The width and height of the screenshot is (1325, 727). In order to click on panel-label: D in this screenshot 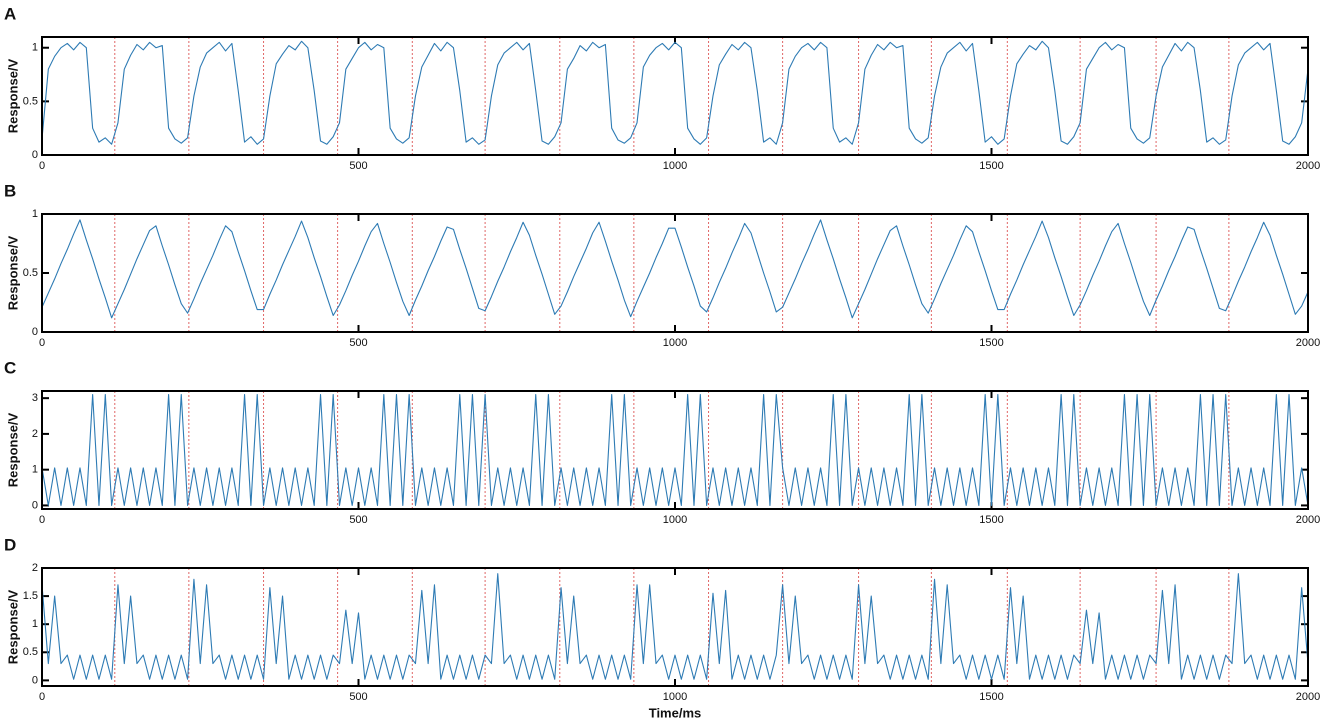, I will do `click(10, 544)`.